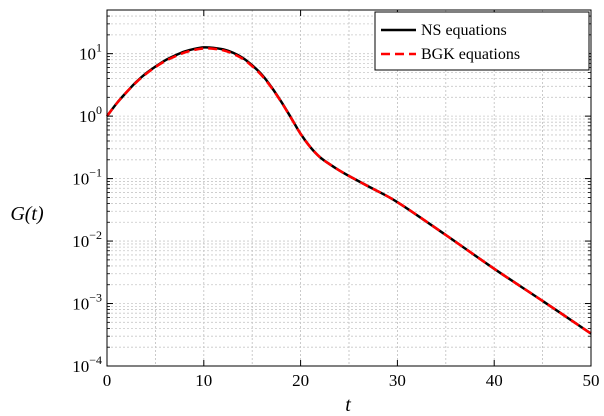  Describe the element at coordinates (300, 380) in the screenshot. I see `x-tick-label: 20` at that location.